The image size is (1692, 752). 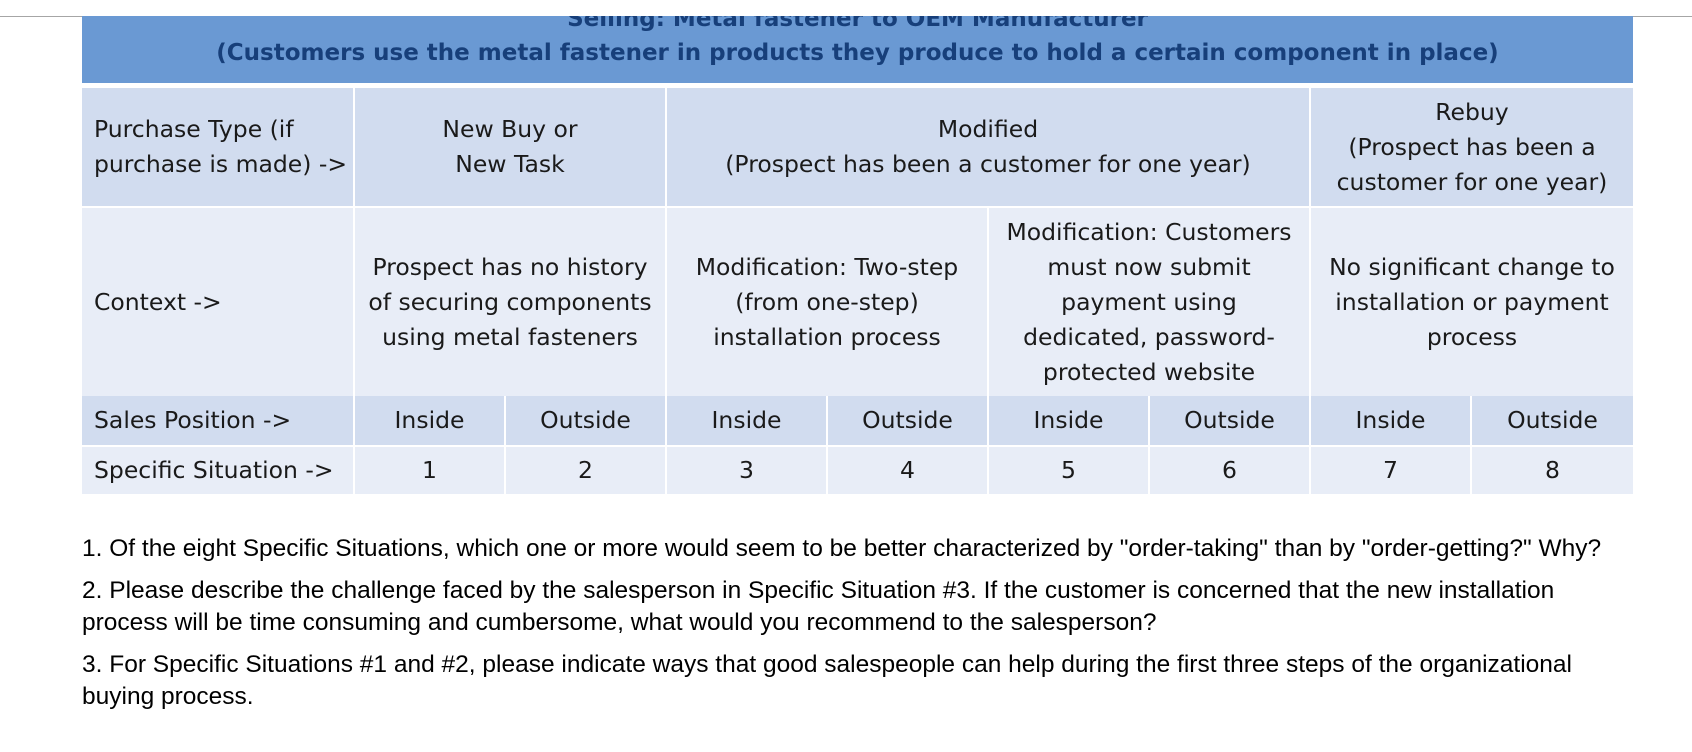 I want to click on specific-situation-cell: 7, so click(x=1391, y=470).